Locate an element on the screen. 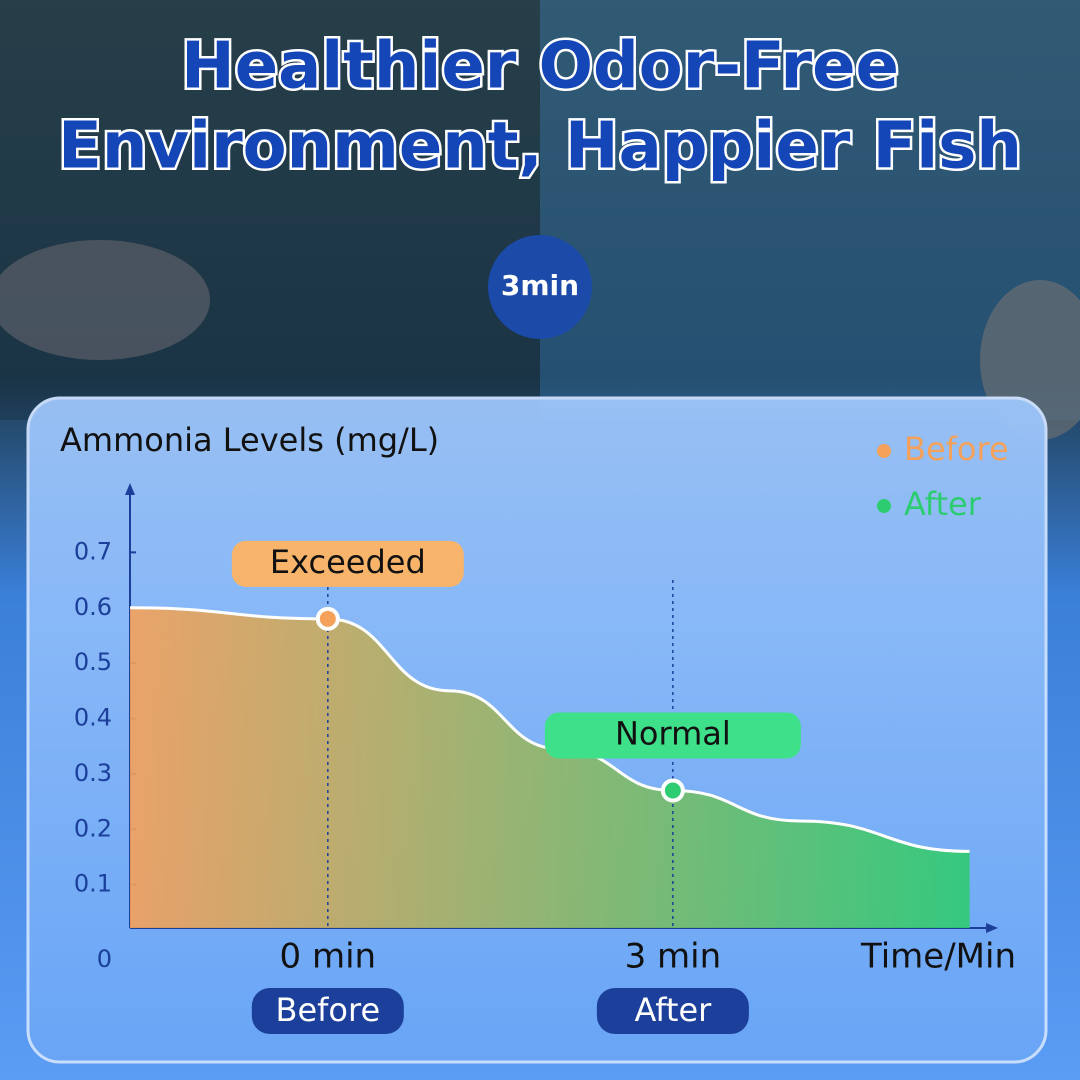 The image size is (1080, 1080). y-tick-label: 0.1 is located at coordinates (93, 884).